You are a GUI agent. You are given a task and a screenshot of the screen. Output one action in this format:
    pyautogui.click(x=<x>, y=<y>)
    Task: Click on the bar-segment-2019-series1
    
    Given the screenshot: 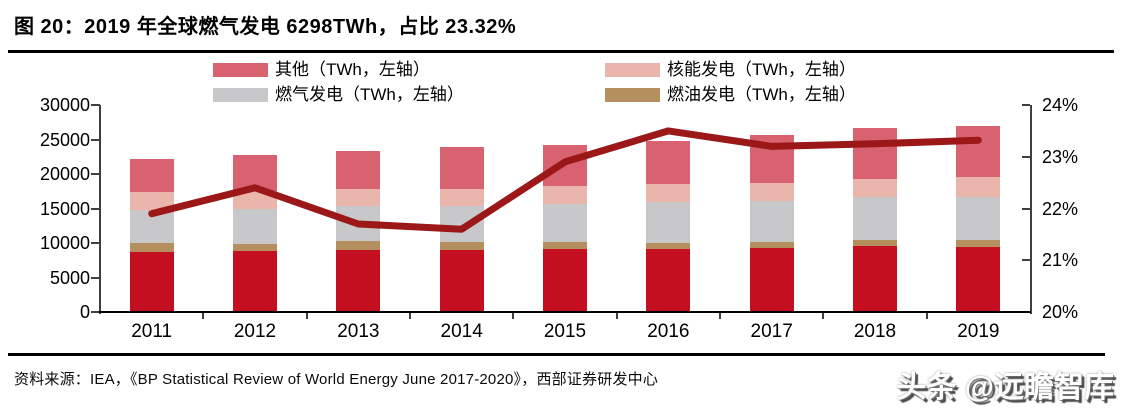 What is the action you would take?
    pyautogui.click(x=978, y=243)
    